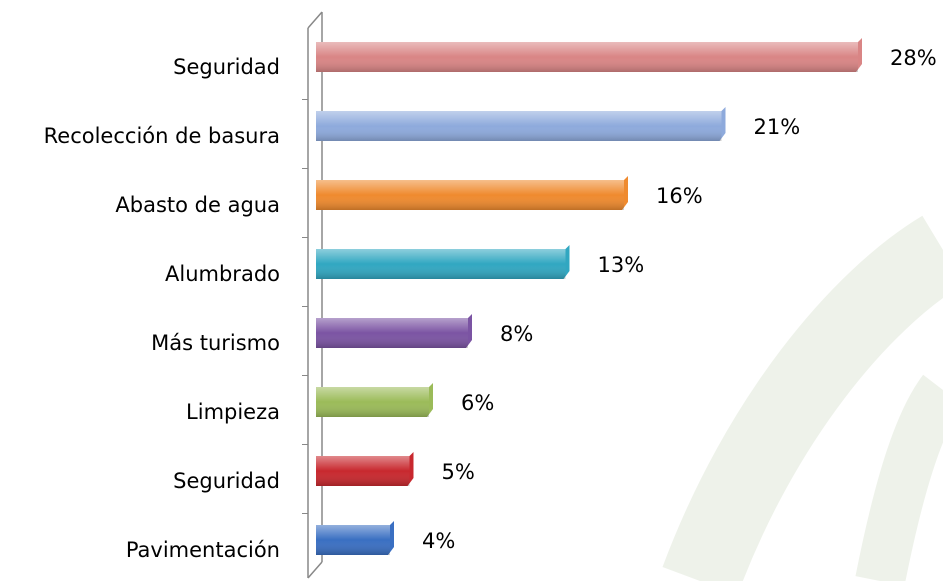 Image resolution: width=943 pixels, height=581 pixels. I want to click on value-label: 5%, so click(458, 472).